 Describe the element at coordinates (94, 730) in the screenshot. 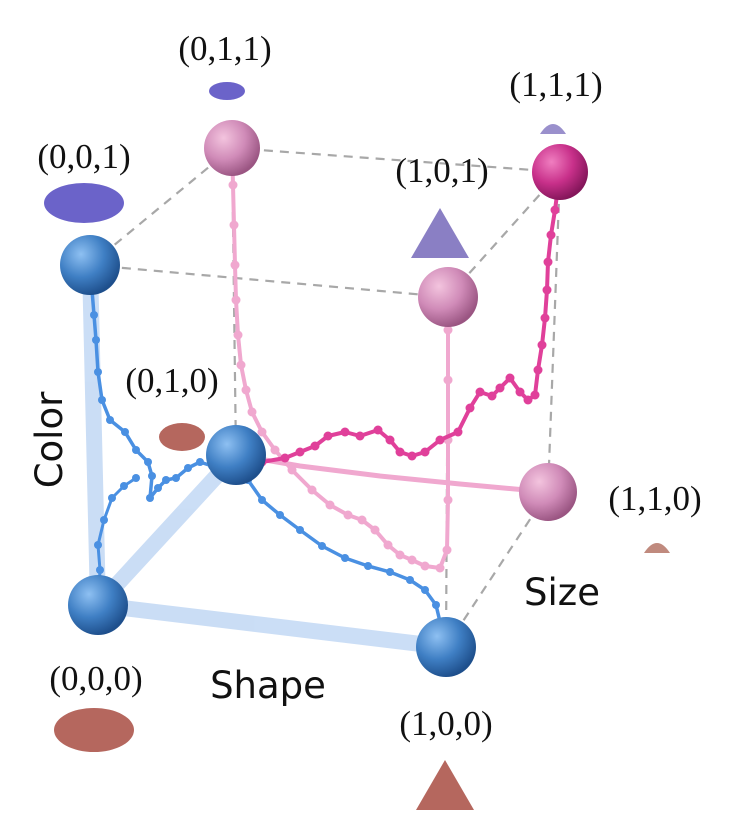

I see `shape-000-large-brown-ellipse-icon` at that location.